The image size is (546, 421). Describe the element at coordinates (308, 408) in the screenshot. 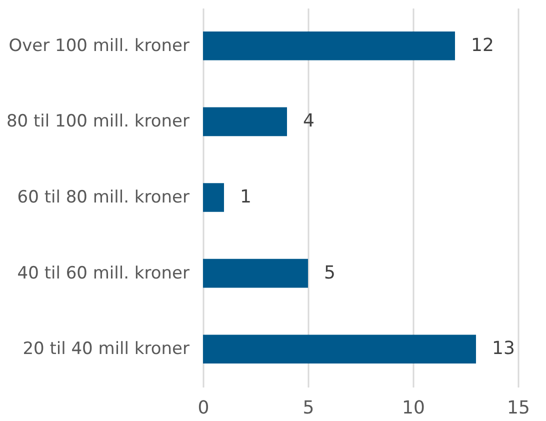

I see `x-tick-label: 5` at that location.